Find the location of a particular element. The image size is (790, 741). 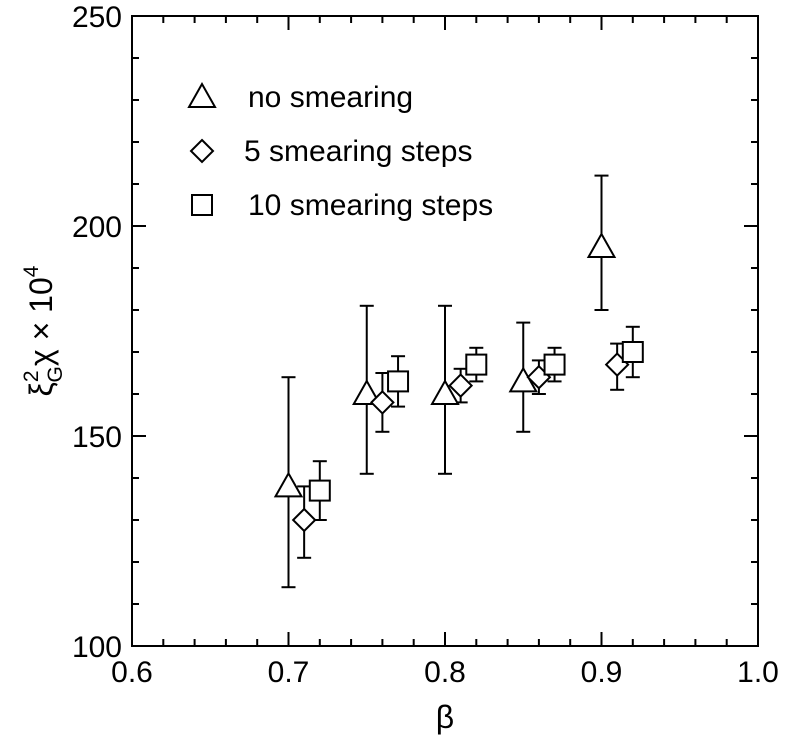

y-tick-label: 250 is located at coordinates (97, 17).